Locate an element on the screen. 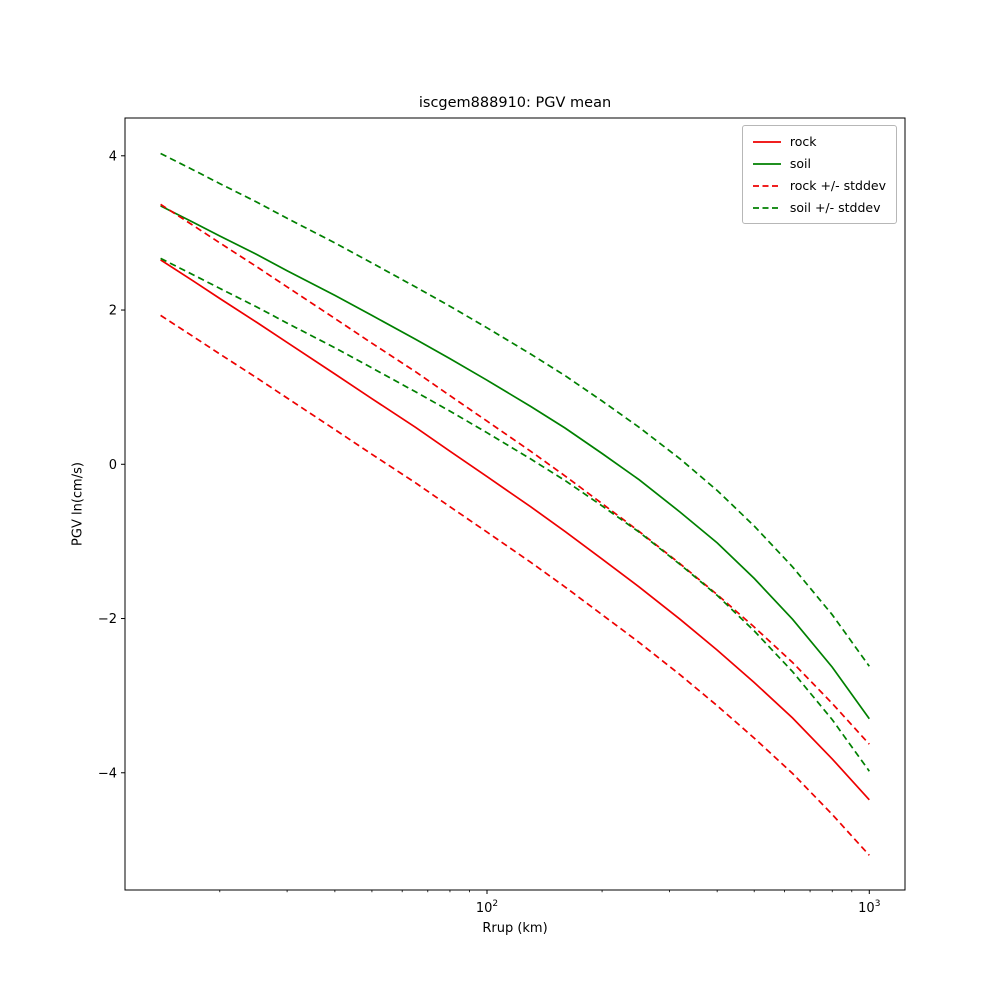 This screenshot has width=1000, height=1000. legend-item-0: rock is located at coordinates (819, 141).